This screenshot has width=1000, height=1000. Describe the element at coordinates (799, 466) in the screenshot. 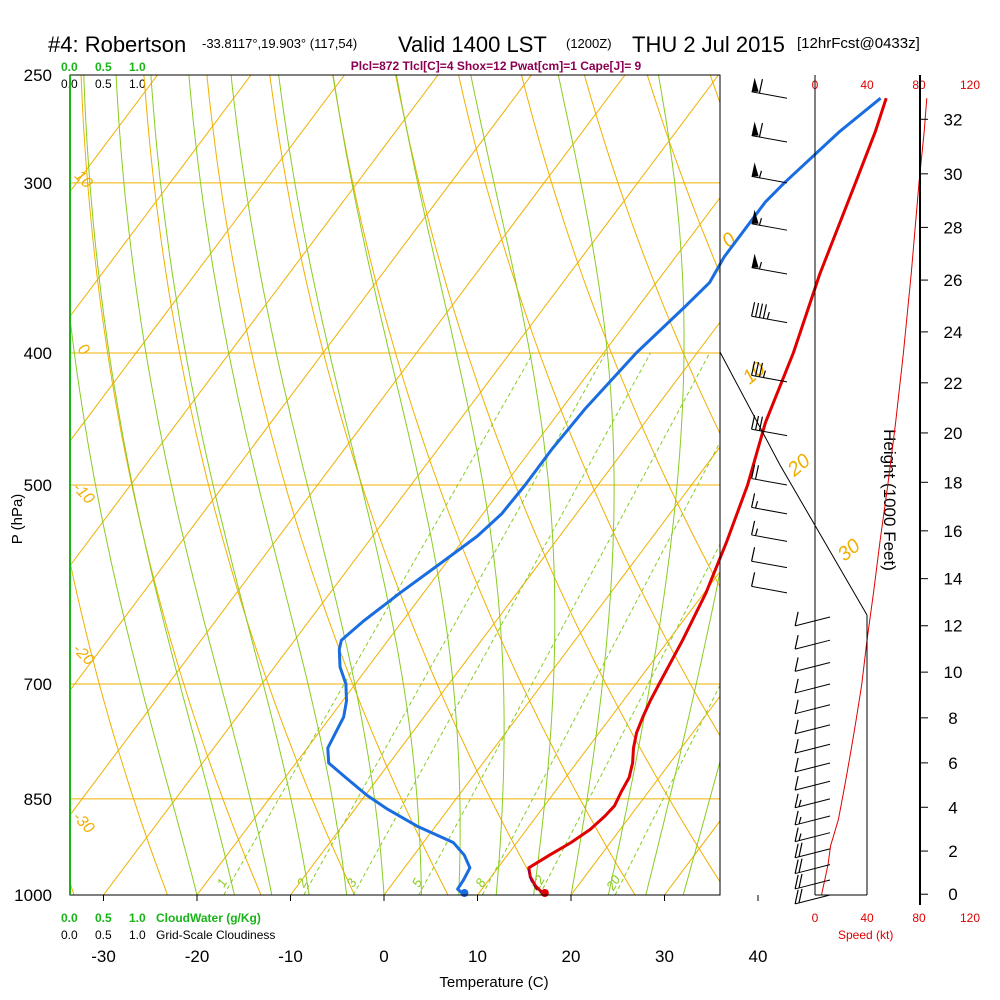

I see `dry-adiabat-label: 20` at that location.